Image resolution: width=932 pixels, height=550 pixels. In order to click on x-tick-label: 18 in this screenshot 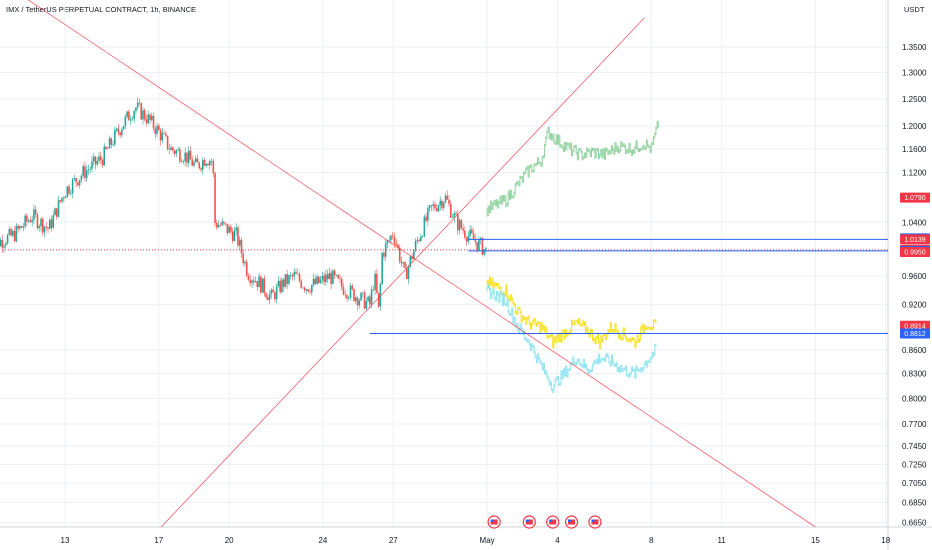, I will do `click(885, 540)`.